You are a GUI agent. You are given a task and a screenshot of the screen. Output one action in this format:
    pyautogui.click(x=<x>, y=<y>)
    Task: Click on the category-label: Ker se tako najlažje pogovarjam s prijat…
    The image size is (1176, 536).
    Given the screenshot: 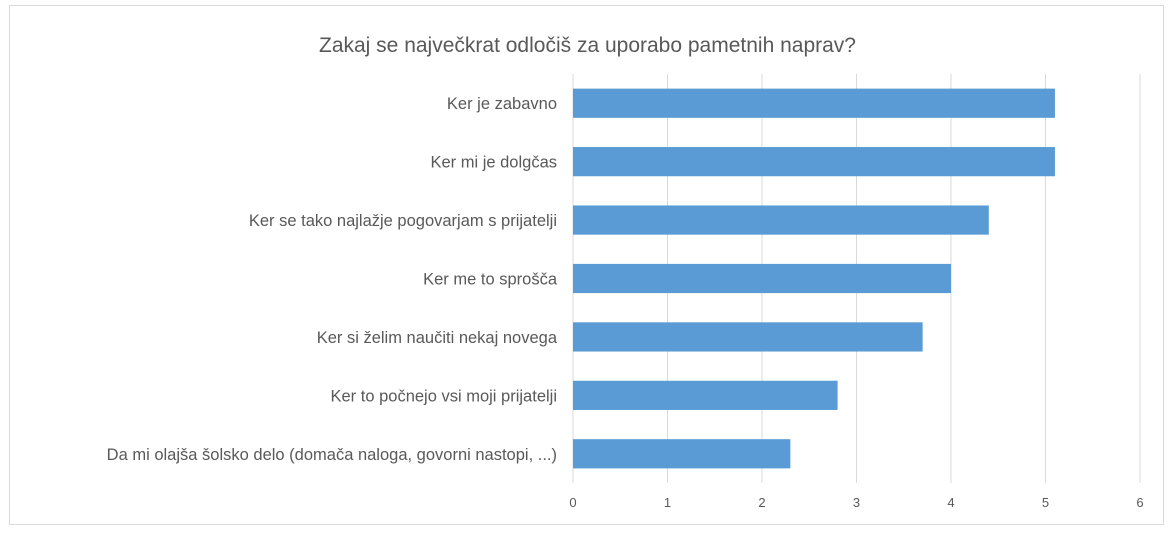 What is the action you would take?
    pyautogui.click(x=403, y=221)
    